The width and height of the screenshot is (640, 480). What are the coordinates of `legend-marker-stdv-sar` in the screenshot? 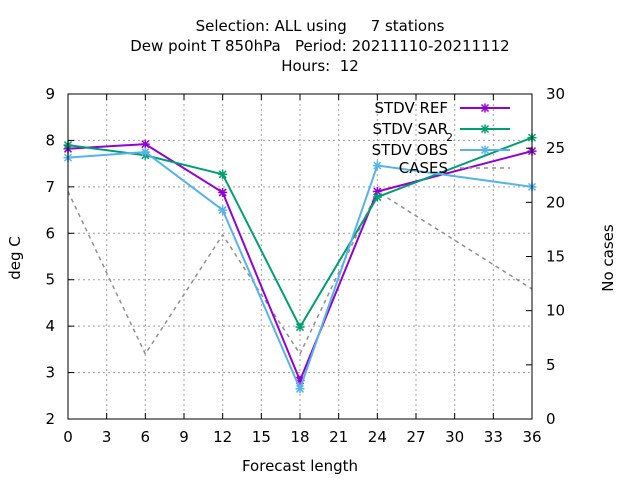 It's located at (485, 129).